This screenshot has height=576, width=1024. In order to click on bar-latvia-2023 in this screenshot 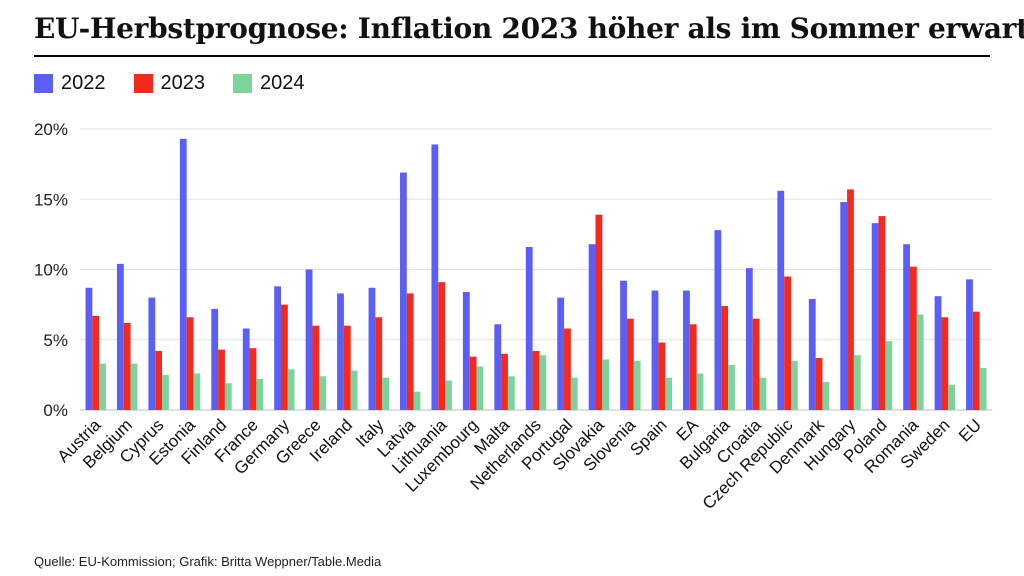, I will do `click(410, 351)`.